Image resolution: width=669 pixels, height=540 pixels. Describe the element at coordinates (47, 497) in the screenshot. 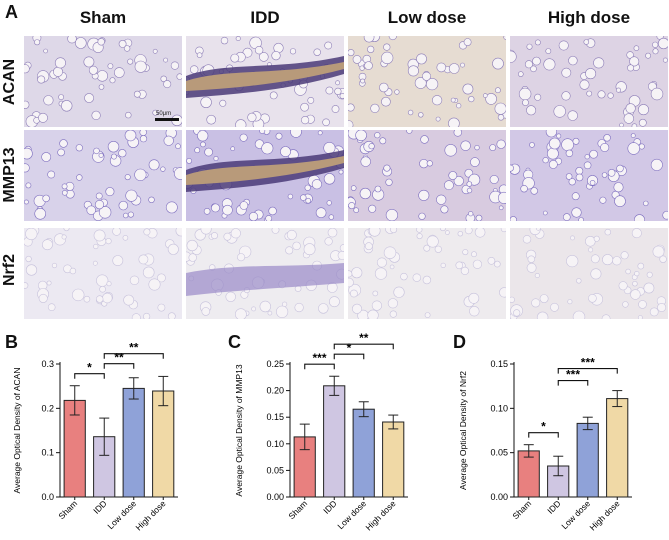

I see `acan-y-tick-label: 0.0` at that location.